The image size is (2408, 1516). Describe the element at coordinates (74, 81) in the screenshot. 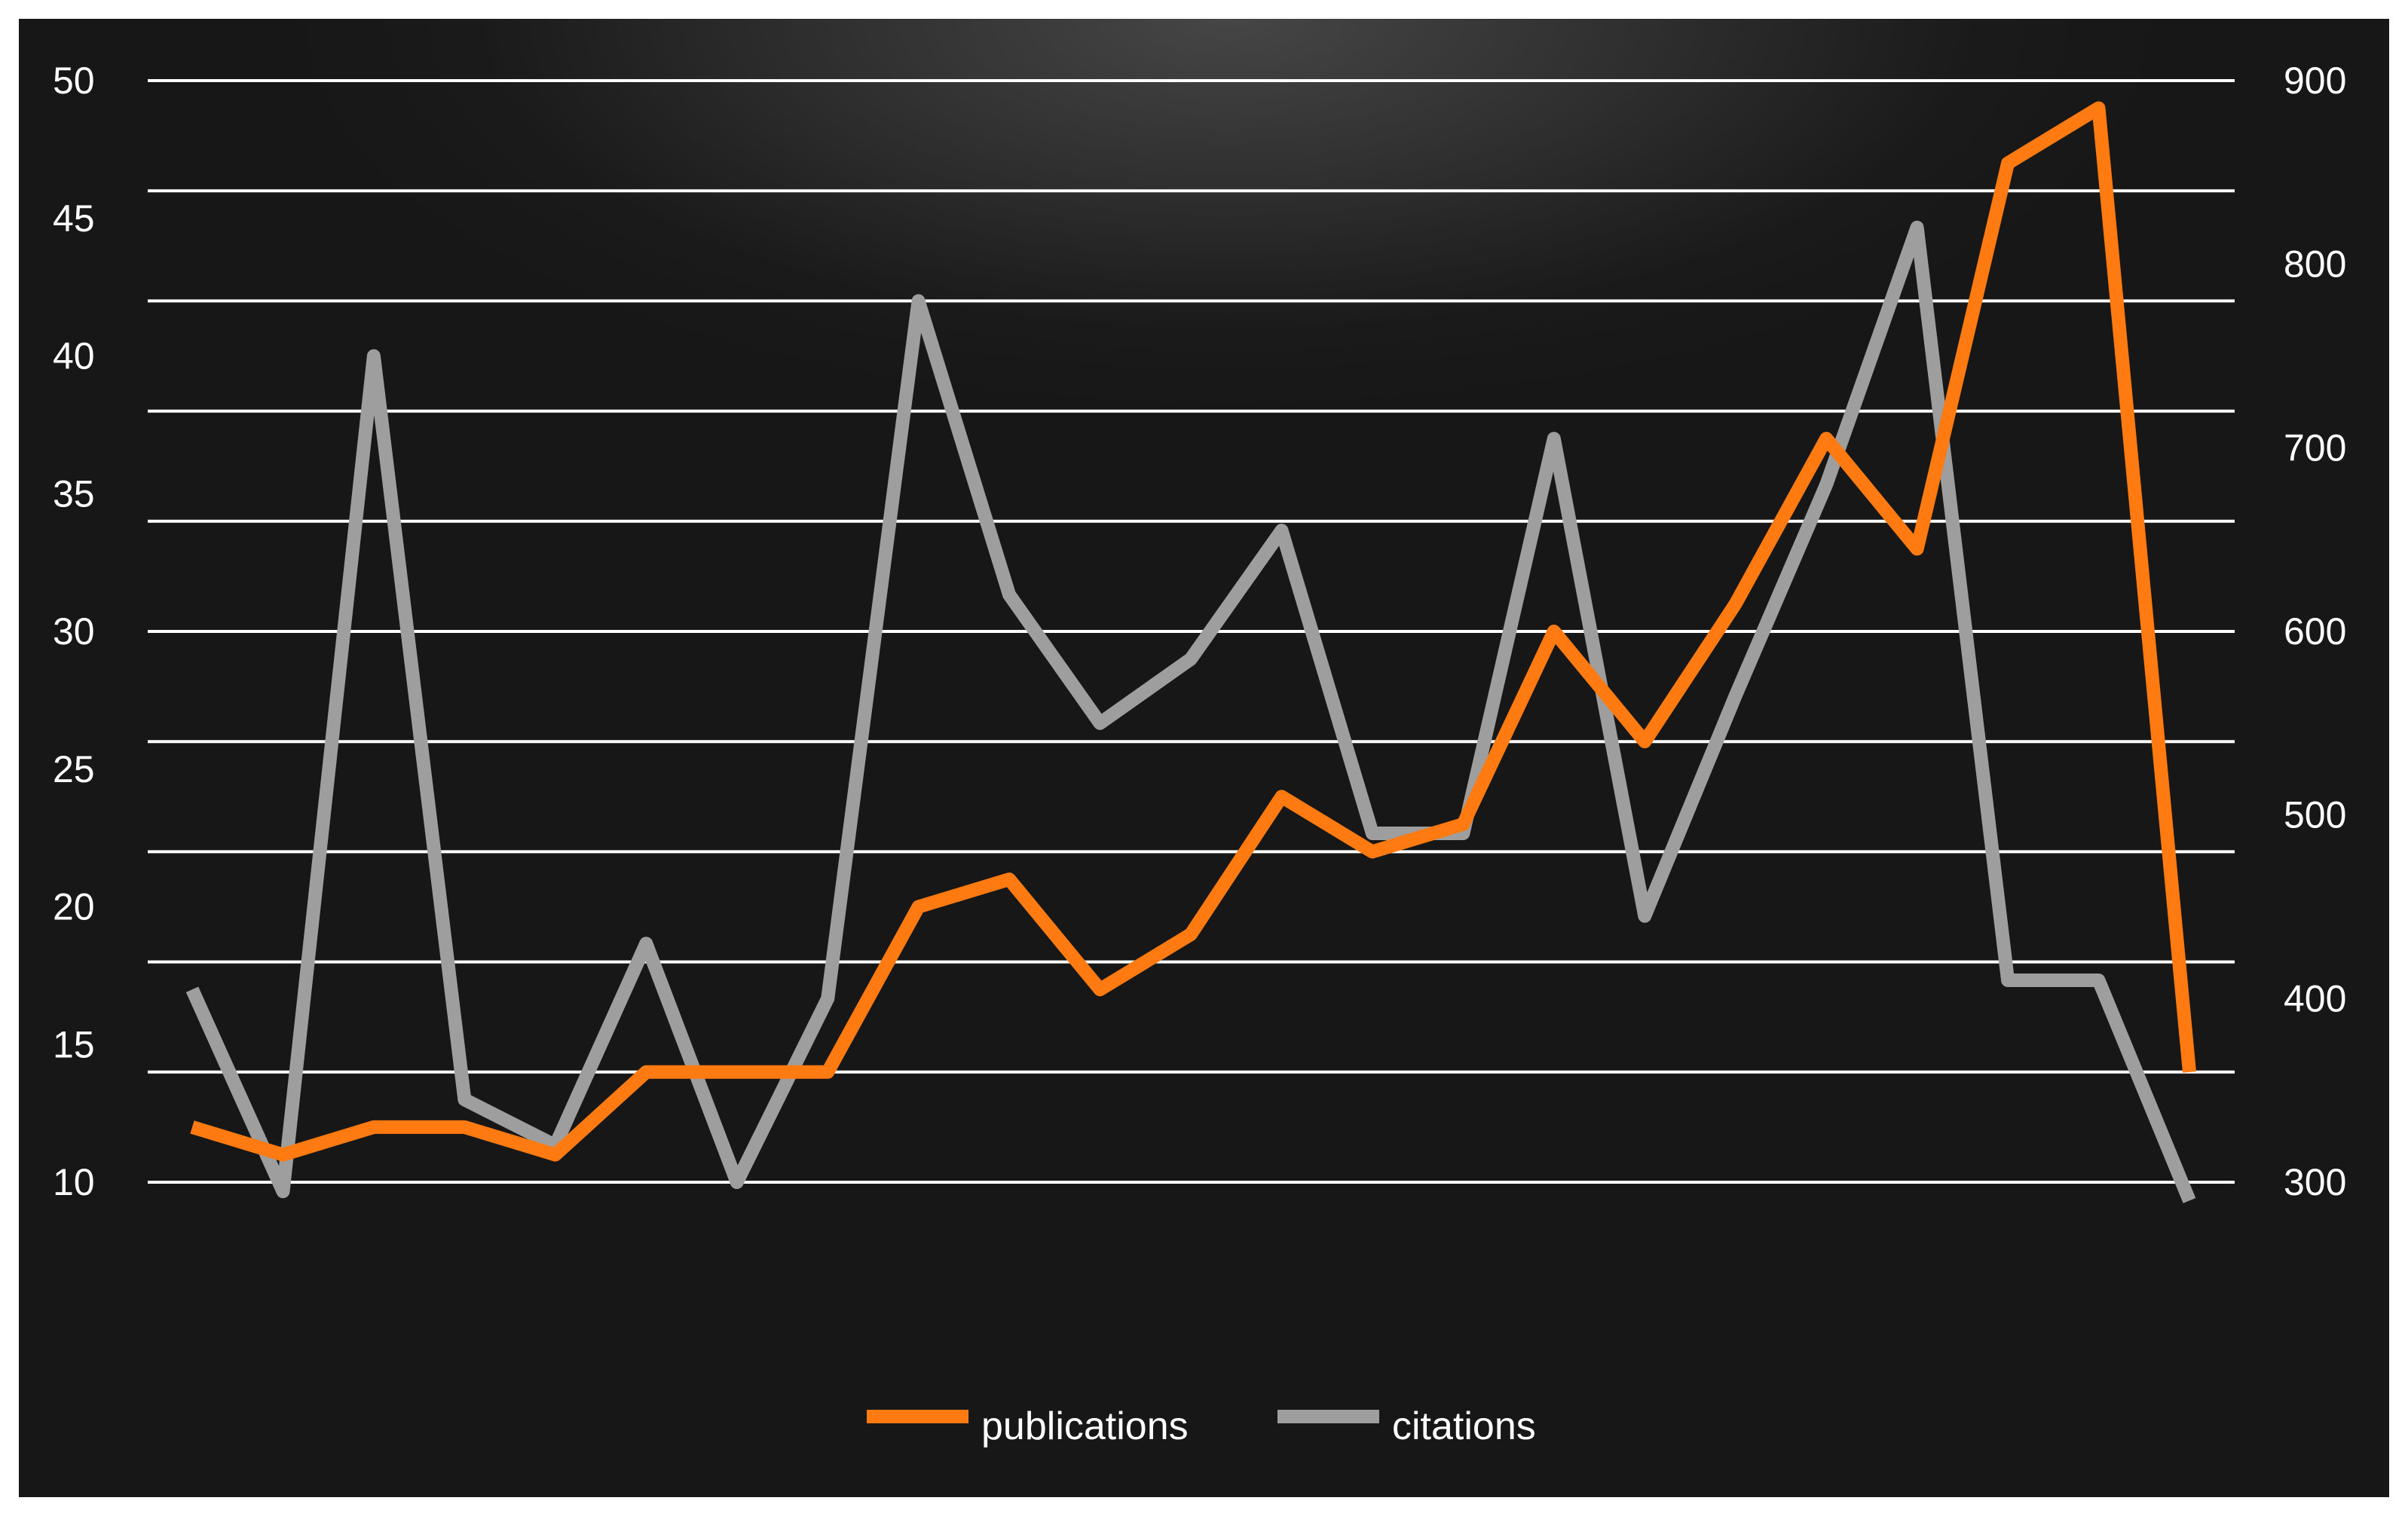

I see `left-axis-tick-label: 50` at that location.